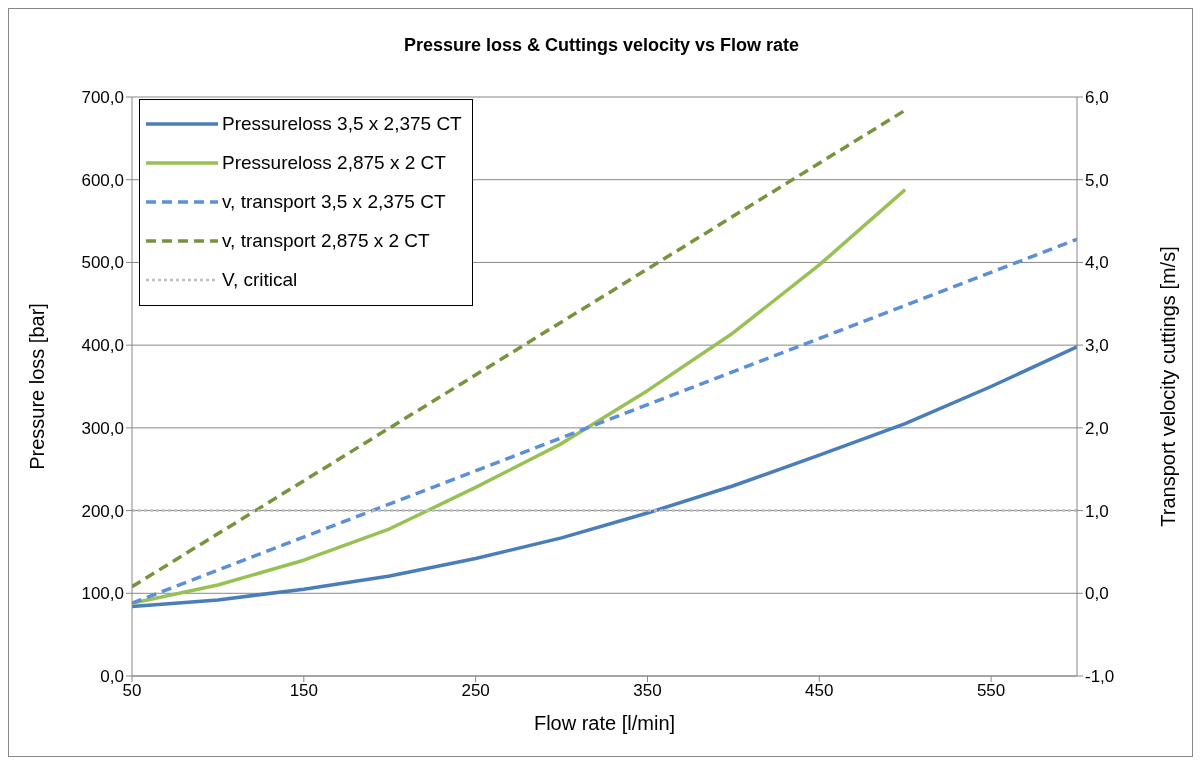 This screenshot has height=765, width=1201. Describe the element at coordinates (102, 98) in the screenshot. I see `y-tick-label: 700,0` at that location.